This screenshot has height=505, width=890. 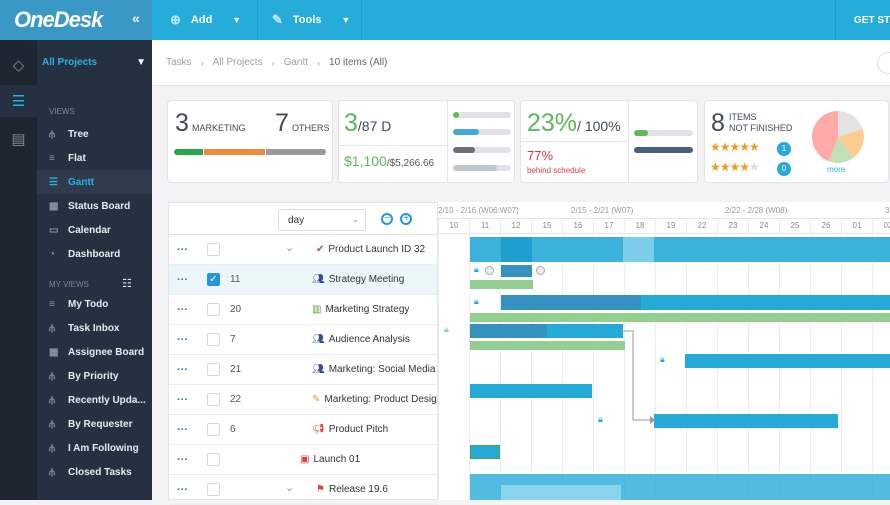 What do you see at coordinates (784, 149) in the screenshot?
I see `five-star-count: 1` at bounding box center [784, 149].